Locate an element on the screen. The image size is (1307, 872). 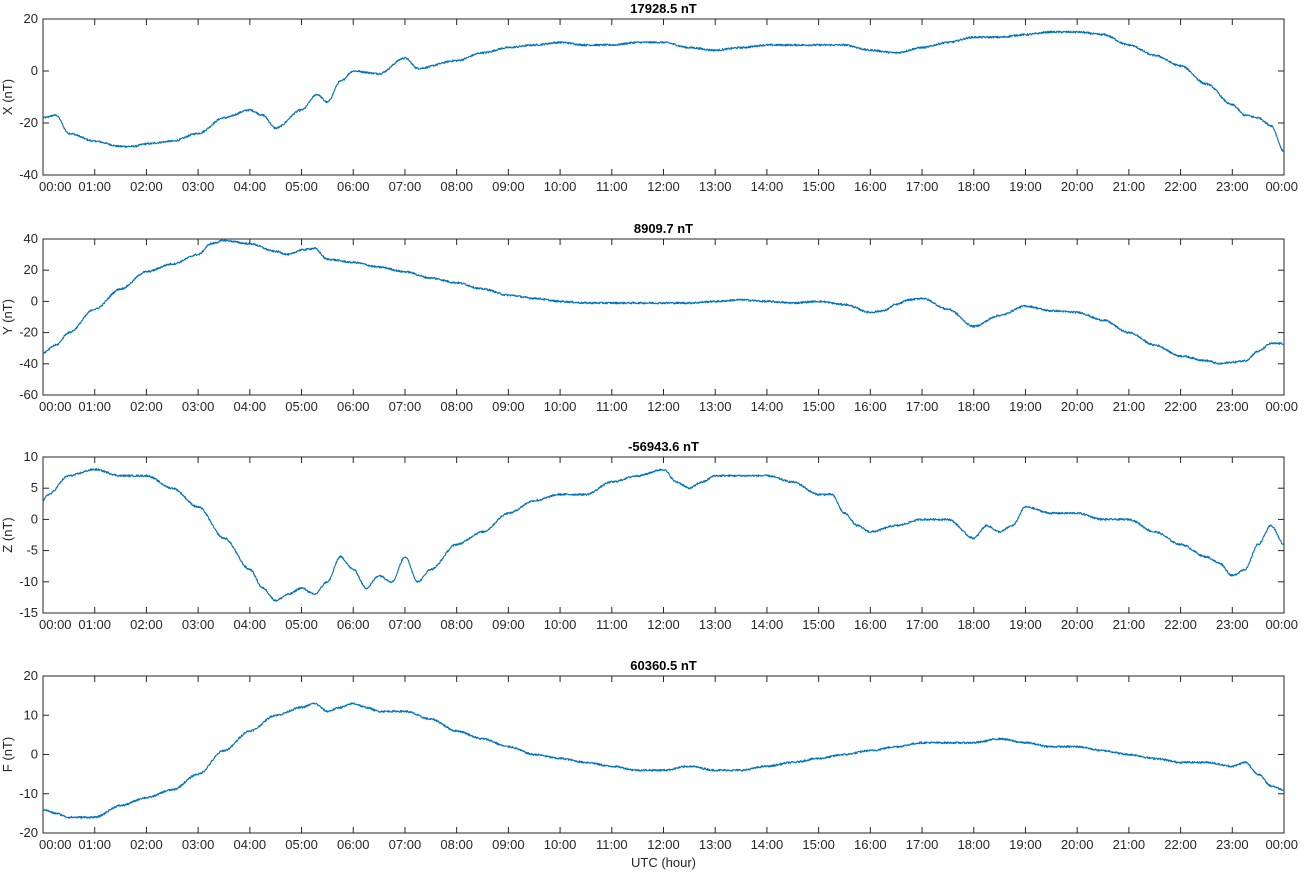
y-tick-label: -5 is located at coordinates (32, 550).